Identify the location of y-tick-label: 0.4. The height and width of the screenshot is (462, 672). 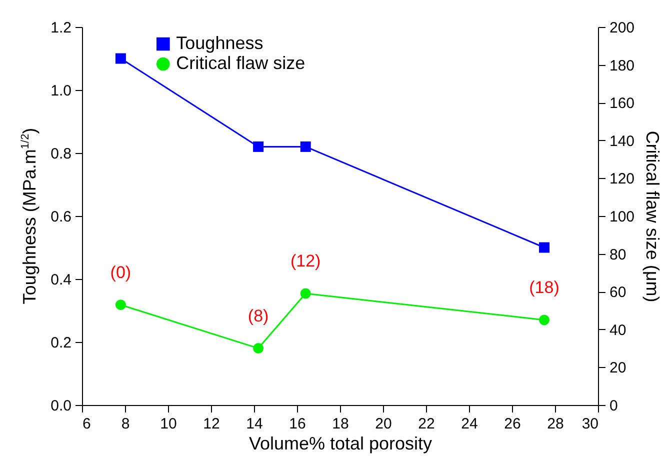
(61, 280).